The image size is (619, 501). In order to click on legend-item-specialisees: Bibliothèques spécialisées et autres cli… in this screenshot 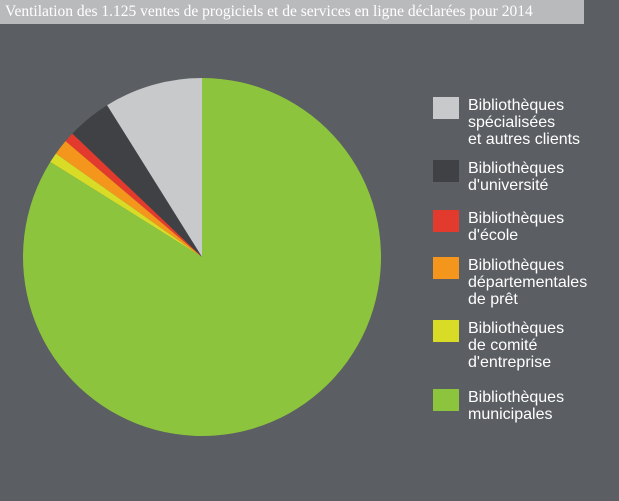, I will do `click(506, 122)`.